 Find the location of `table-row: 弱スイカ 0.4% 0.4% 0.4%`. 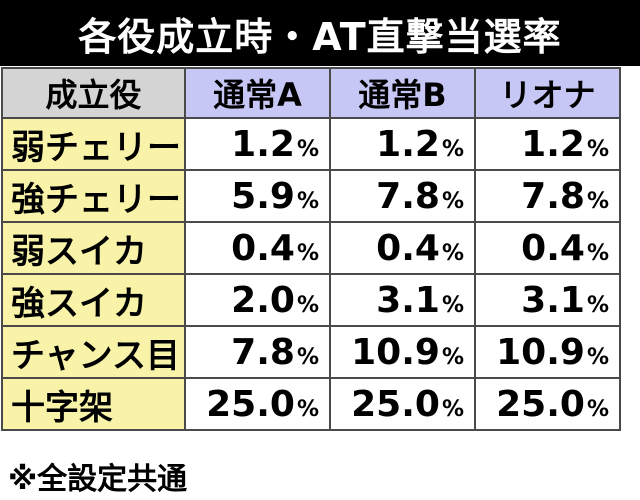

table-row: 弱スイカ 0.4% 0.4% 0.4% is located at coordinates (311, 248).